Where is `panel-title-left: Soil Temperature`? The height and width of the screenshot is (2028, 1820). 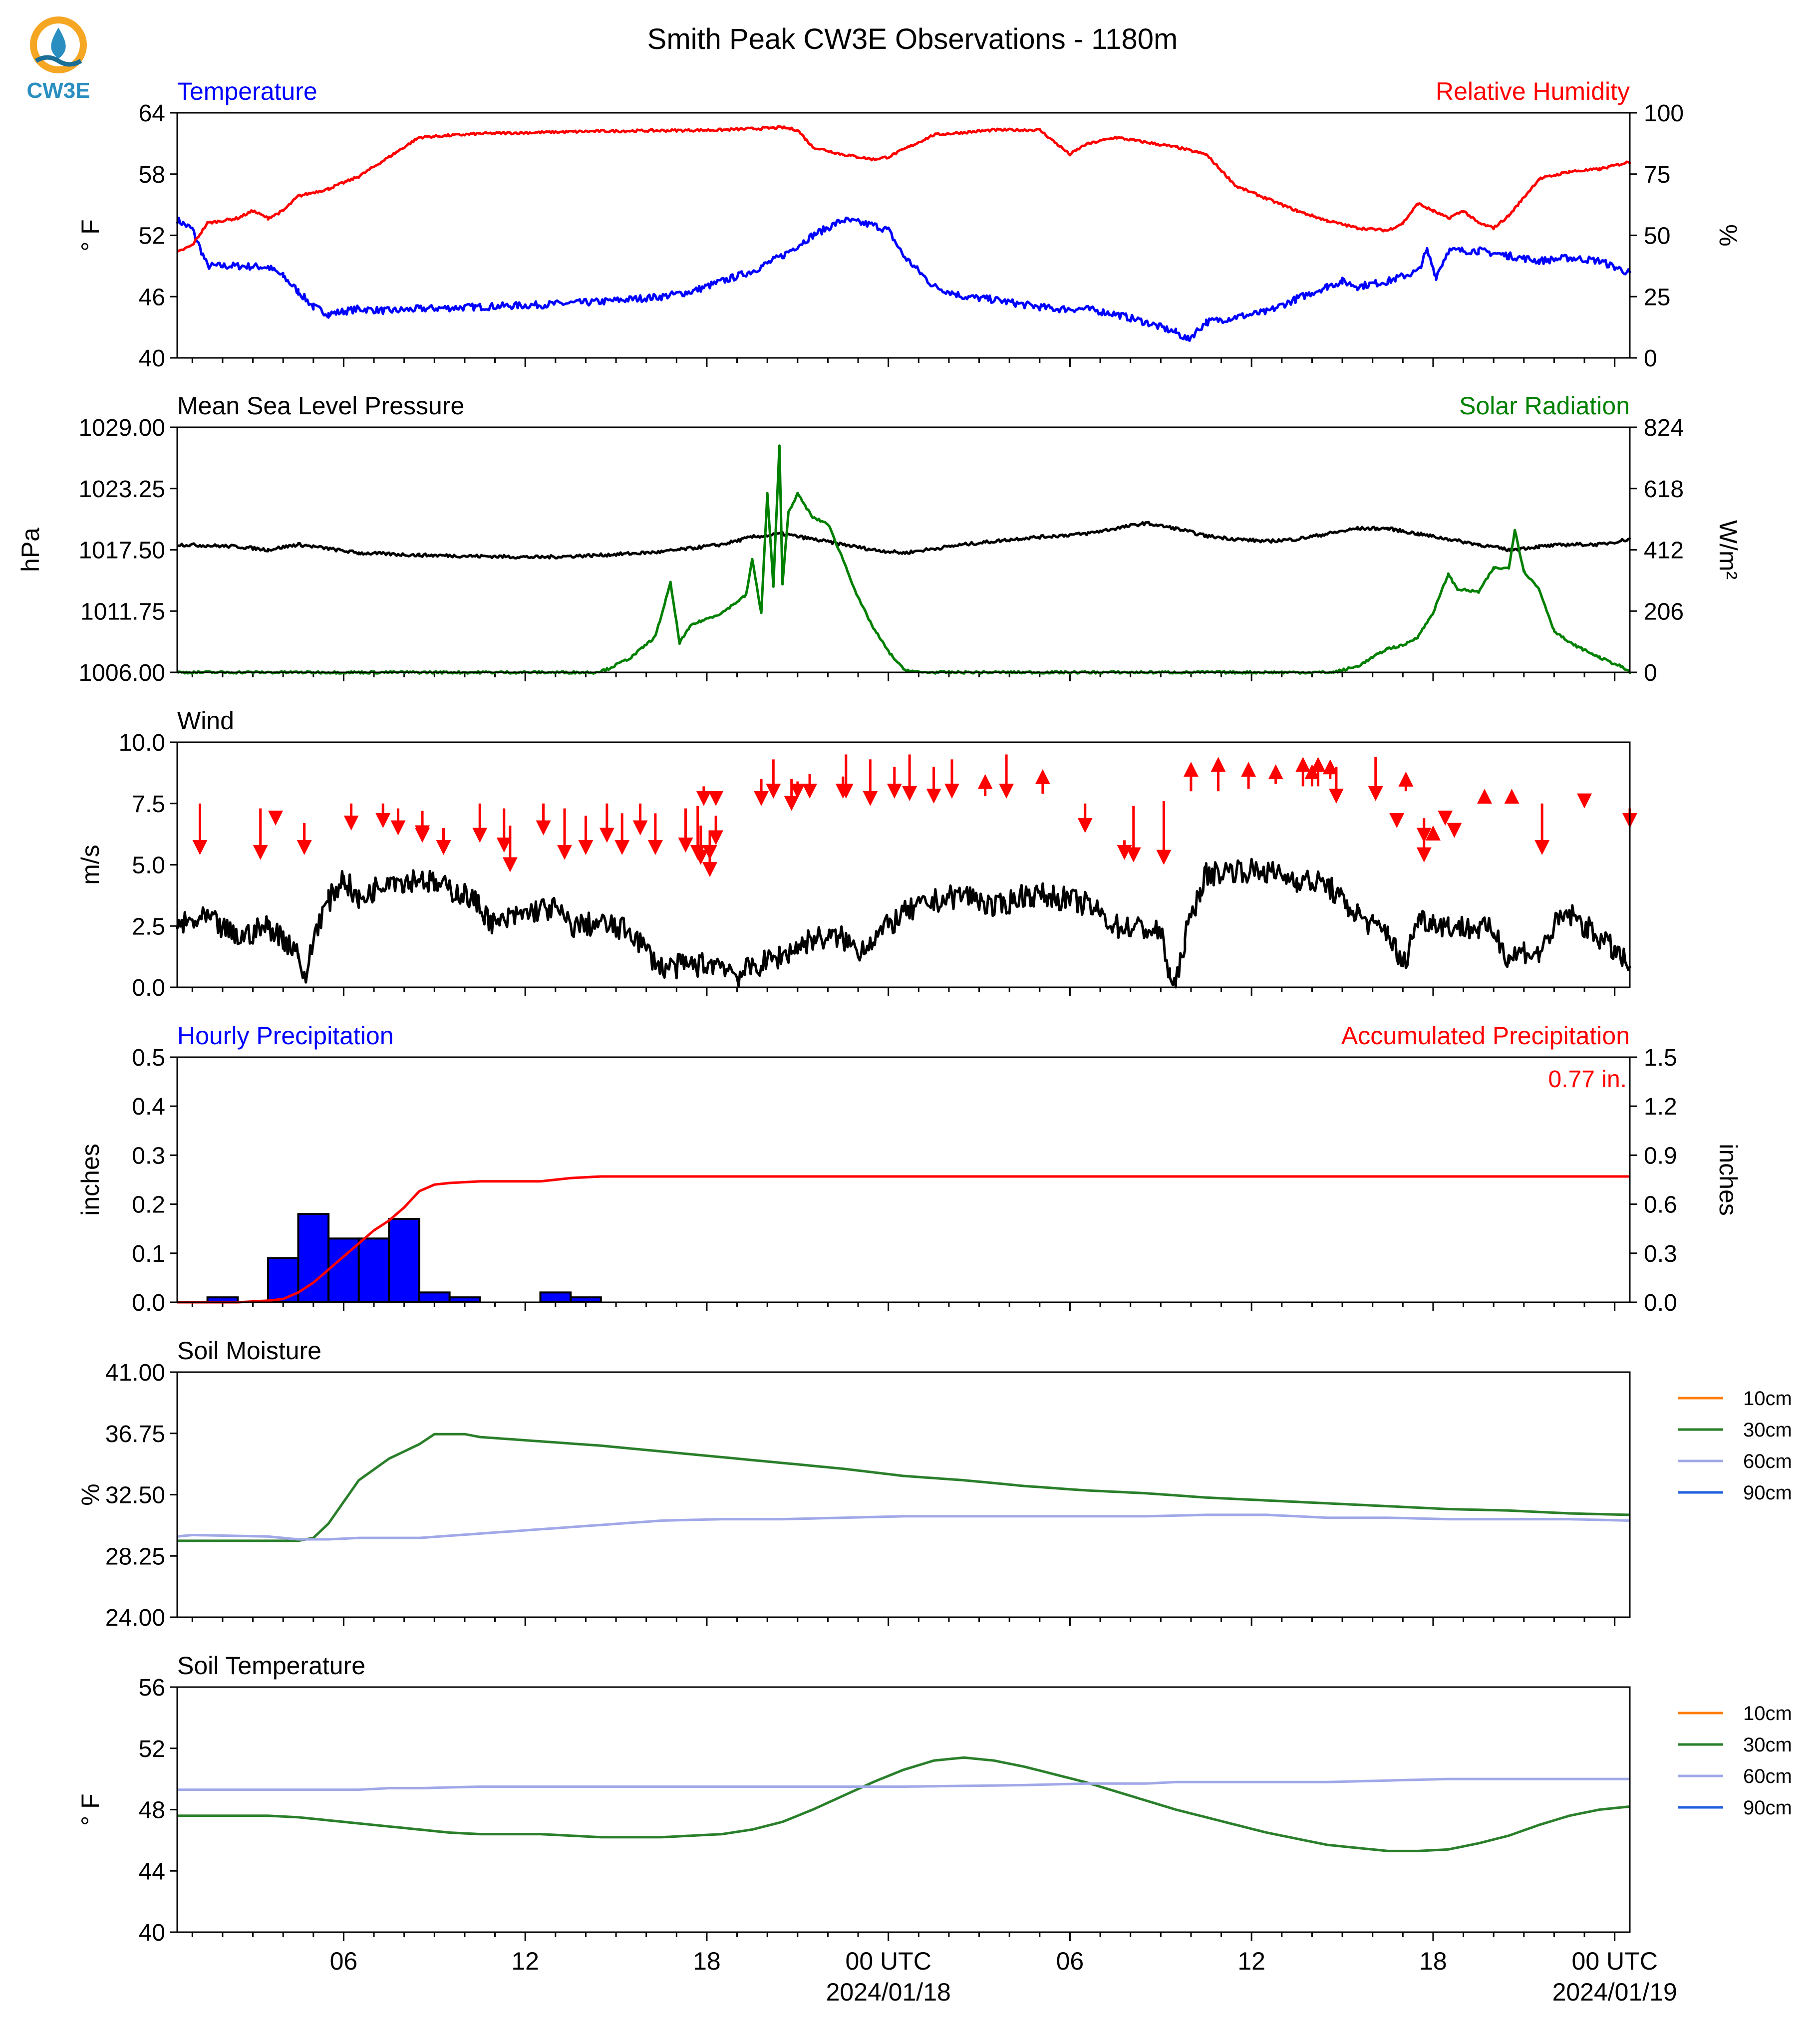 panel-title-left: Soil Temperature is located at coordinates (271, 1666).